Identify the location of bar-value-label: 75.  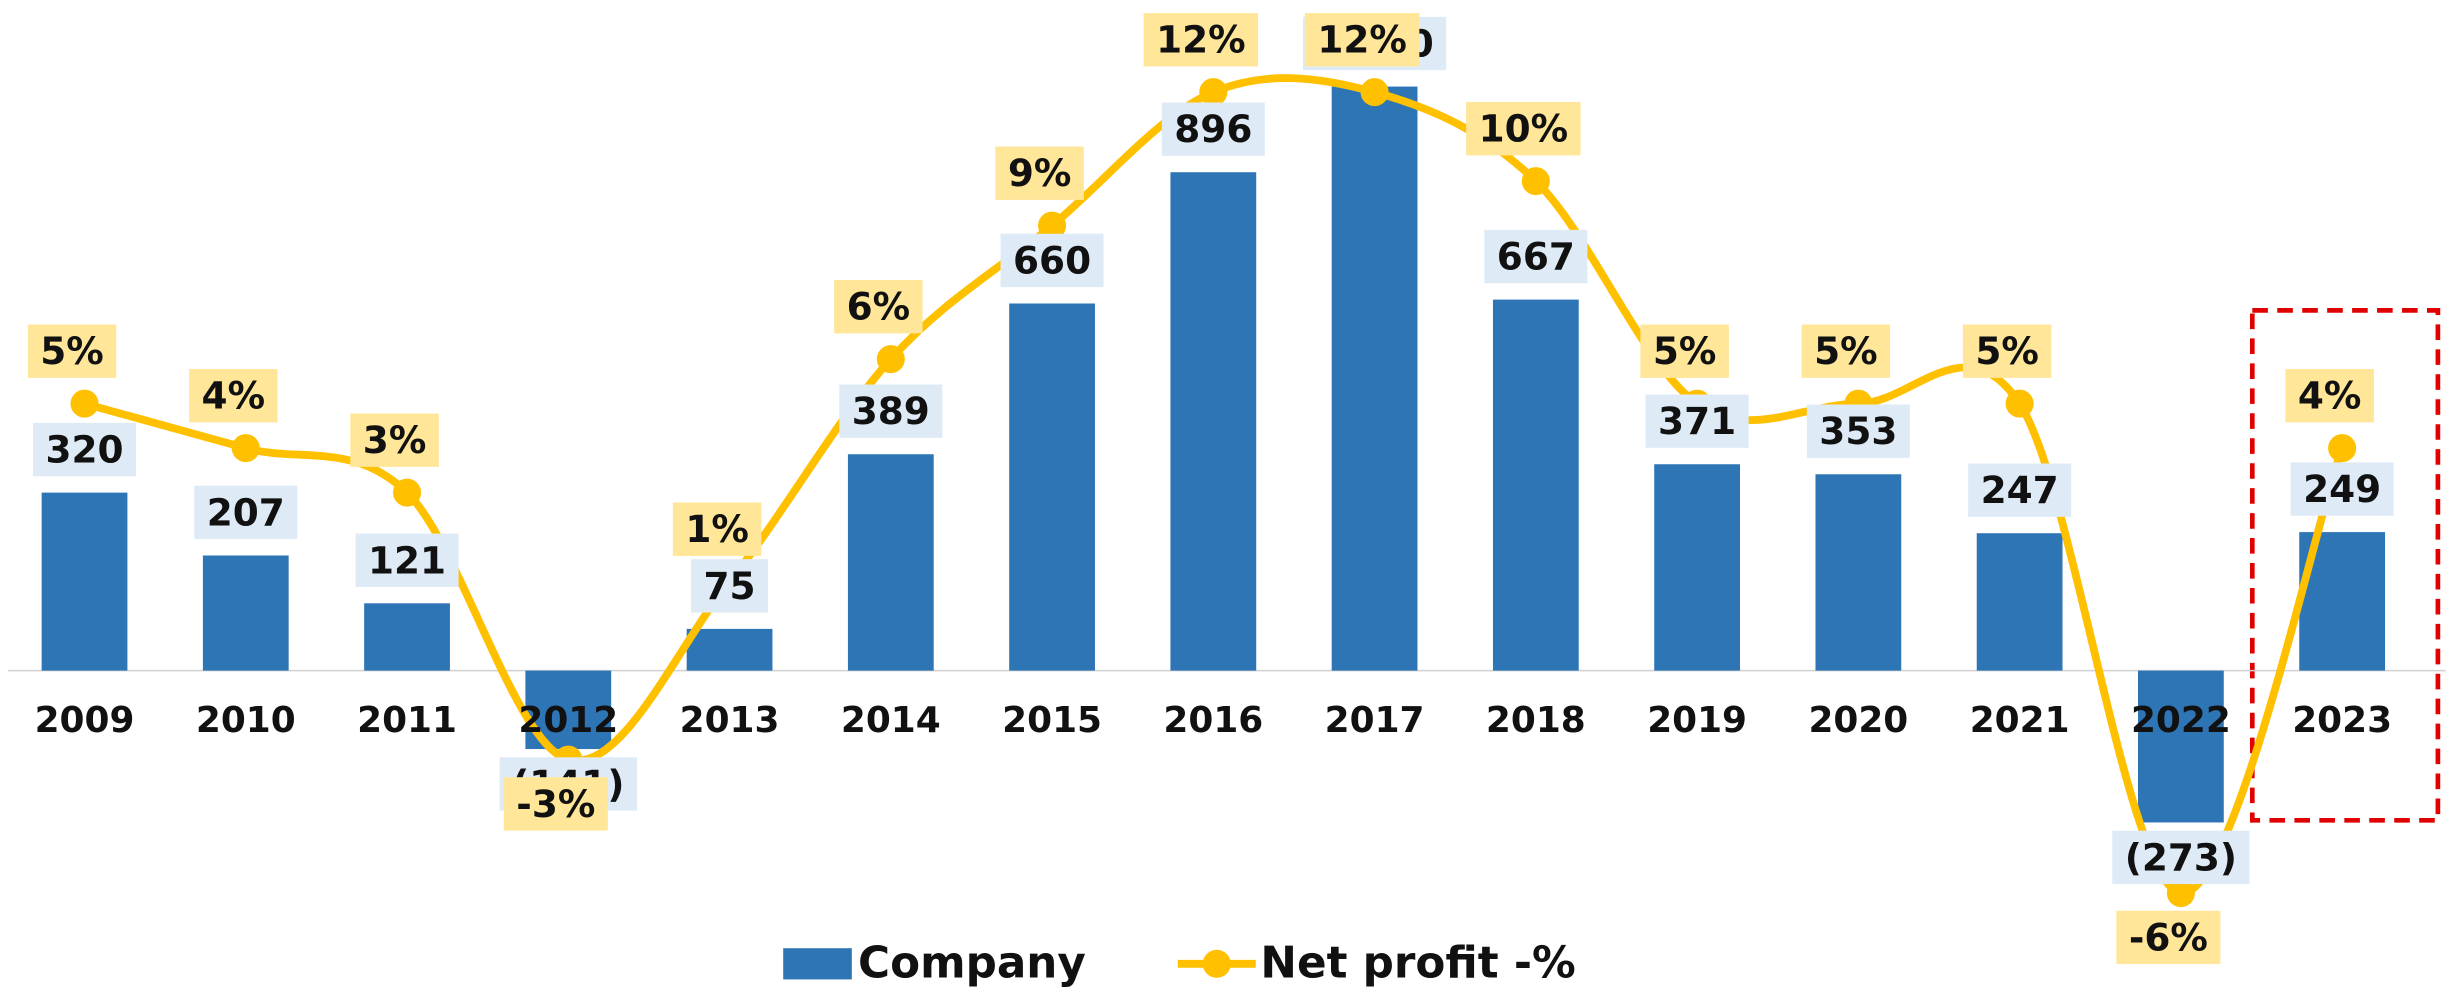
(730, 586).